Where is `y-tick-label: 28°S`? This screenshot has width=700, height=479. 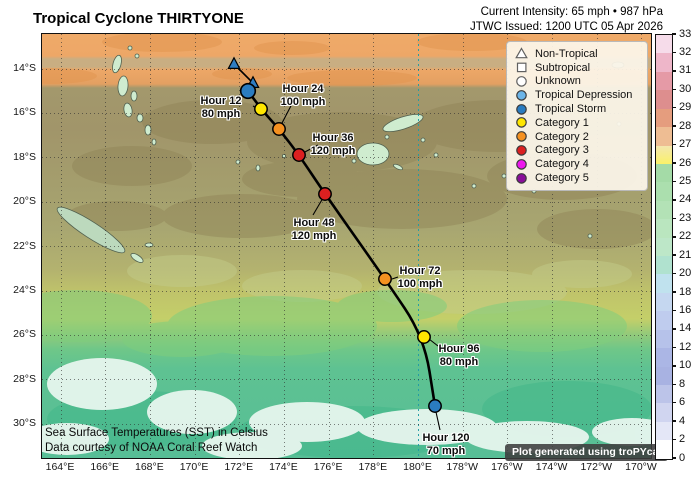
y-tick-label: 28°S is located at coordinates (24, 378).